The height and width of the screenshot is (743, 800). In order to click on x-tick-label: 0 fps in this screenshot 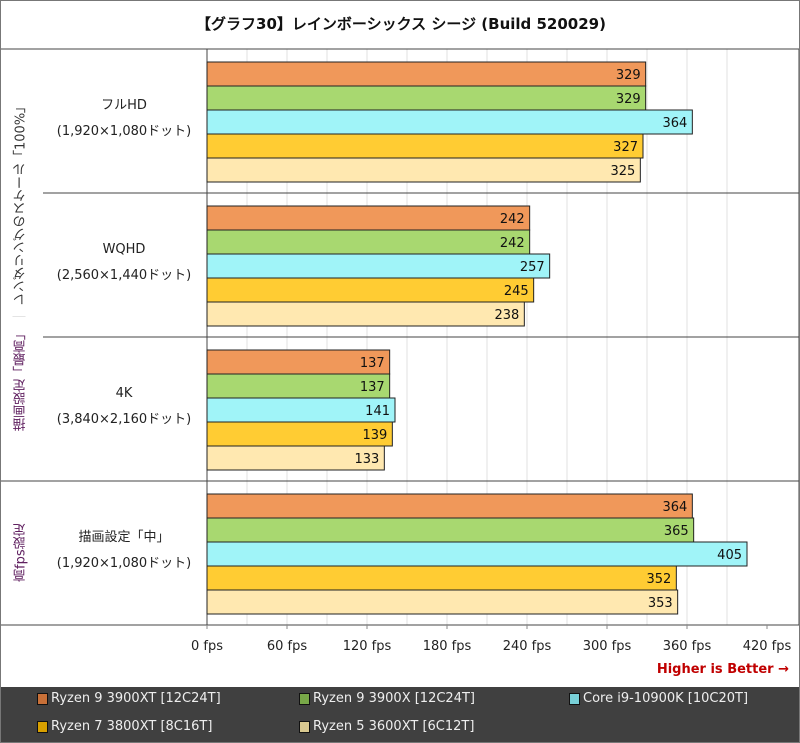, I will do `click(207, 646)`.